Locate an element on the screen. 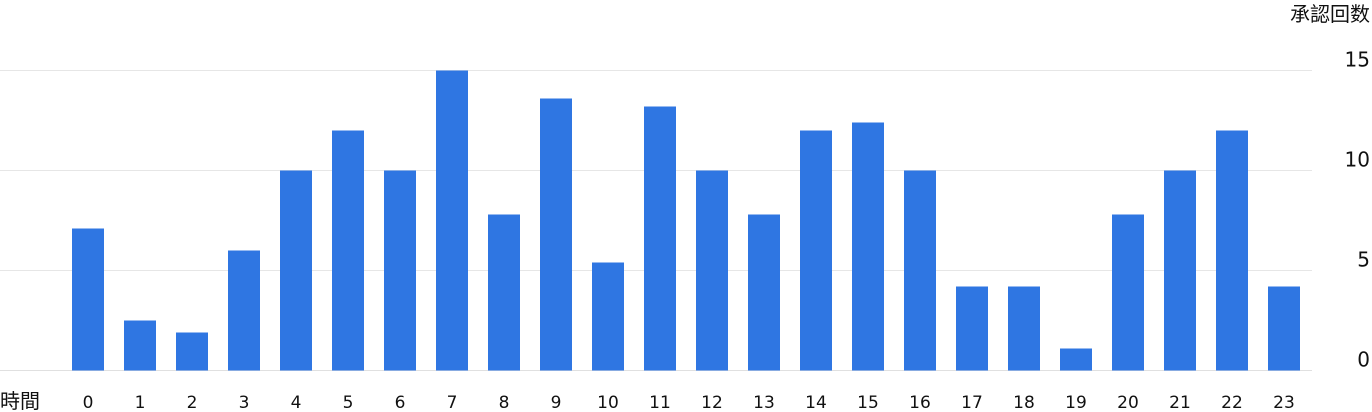  x-tick-label: 0 is located at coordinates (88, 402).